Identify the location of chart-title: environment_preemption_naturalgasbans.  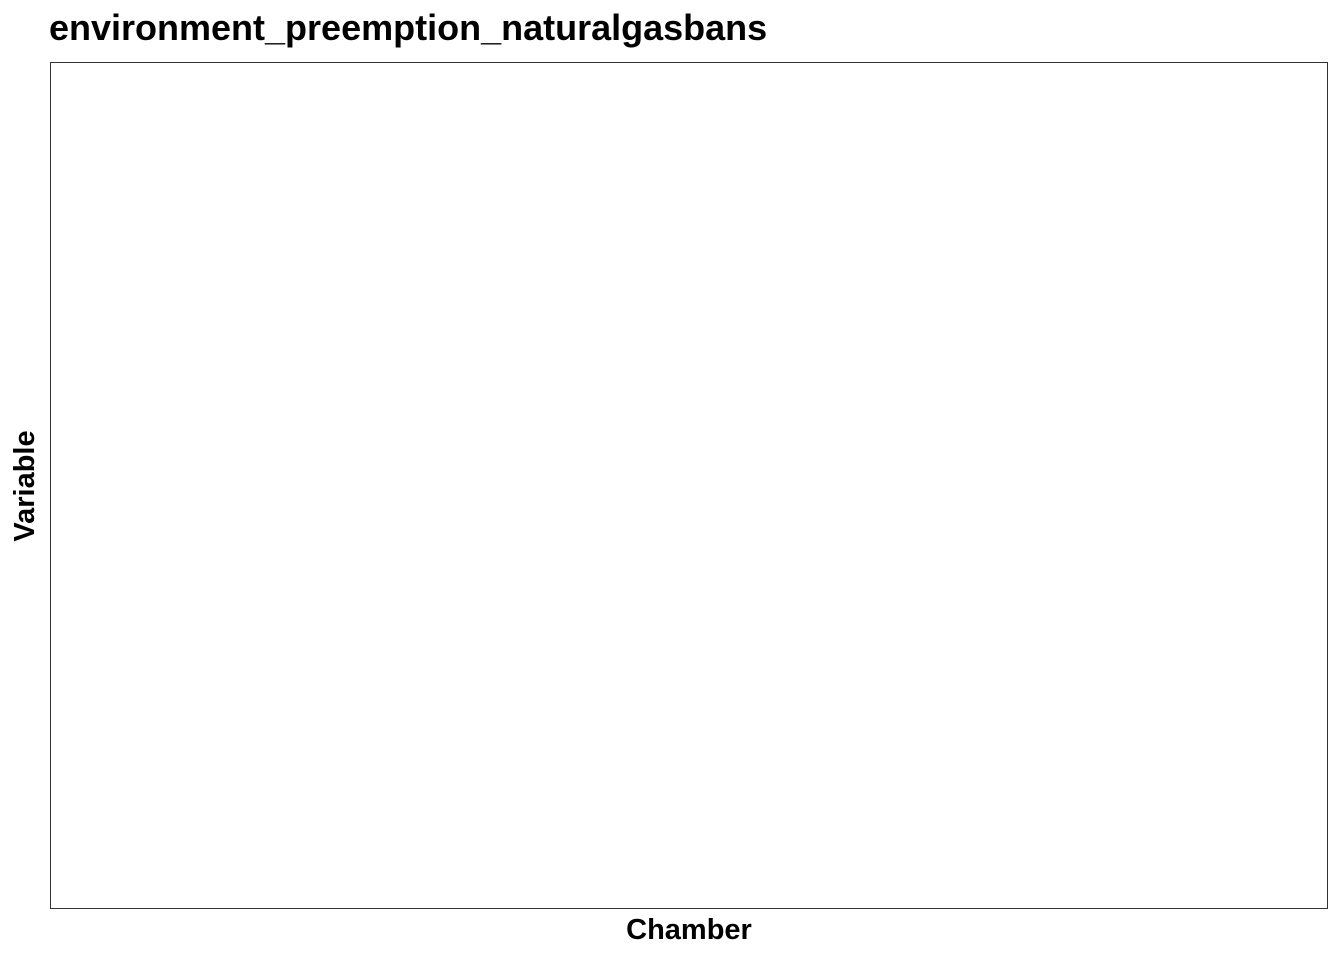
(408, 27).